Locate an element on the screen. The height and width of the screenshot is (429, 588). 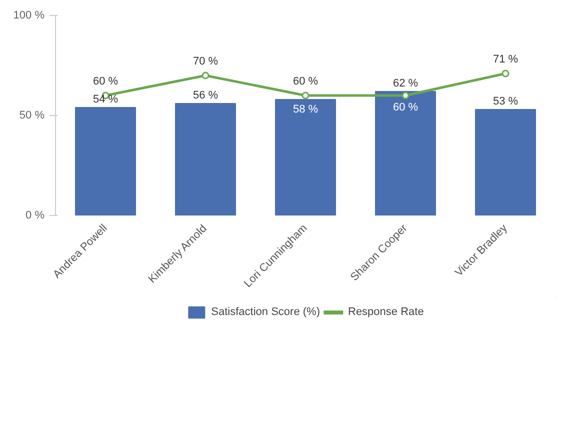
y-tick-label: 100 % is located at coordinates (29, 16).